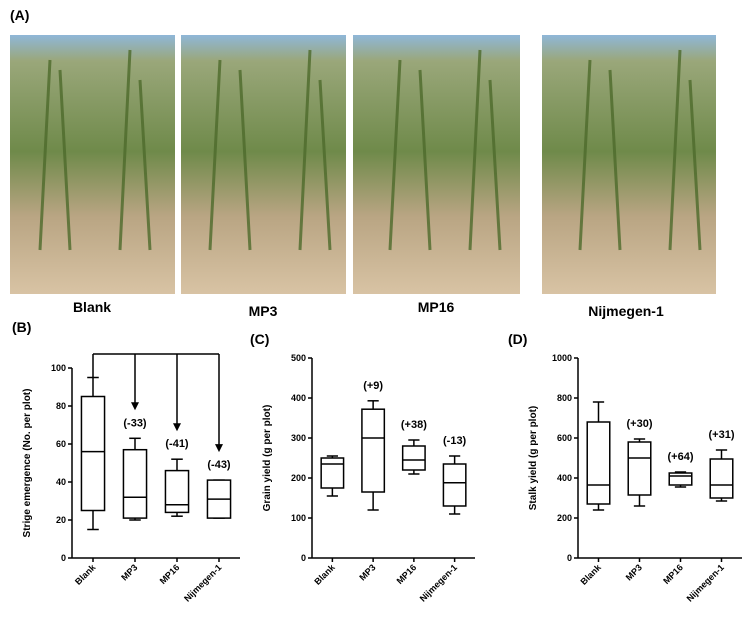 This screenshot has width=754, height=624. What do you see at coordinates (61, 482) in the screenshot?
I see `y-tick-label: 40` at bounding box center [61, 482].